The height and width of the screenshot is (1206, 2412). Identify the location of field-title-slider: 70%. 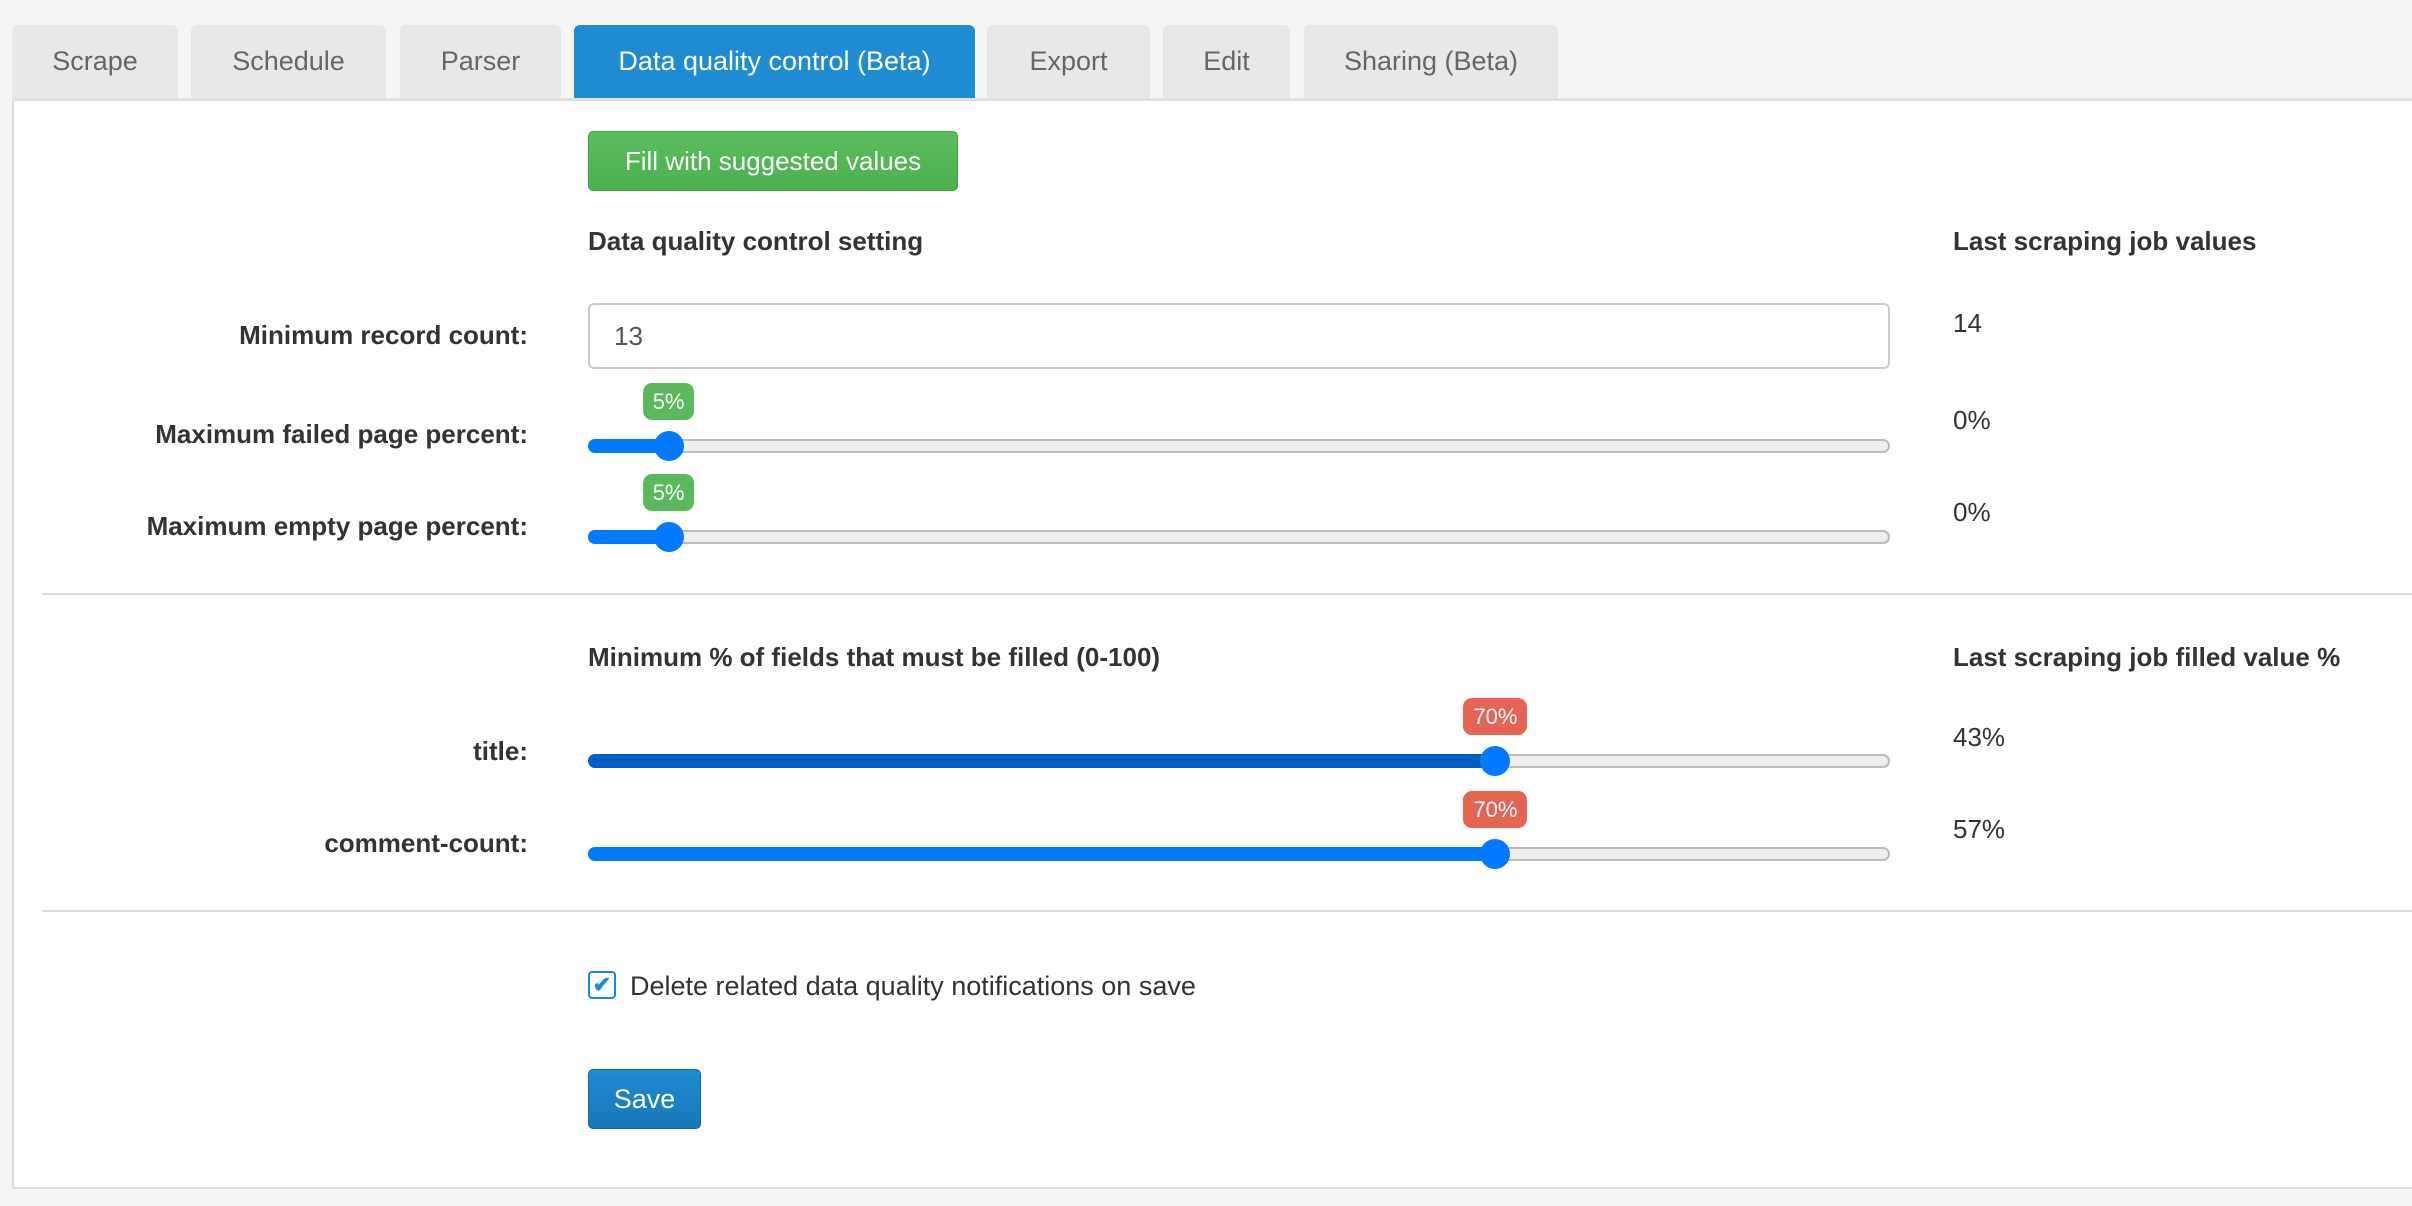
(1239, 737).